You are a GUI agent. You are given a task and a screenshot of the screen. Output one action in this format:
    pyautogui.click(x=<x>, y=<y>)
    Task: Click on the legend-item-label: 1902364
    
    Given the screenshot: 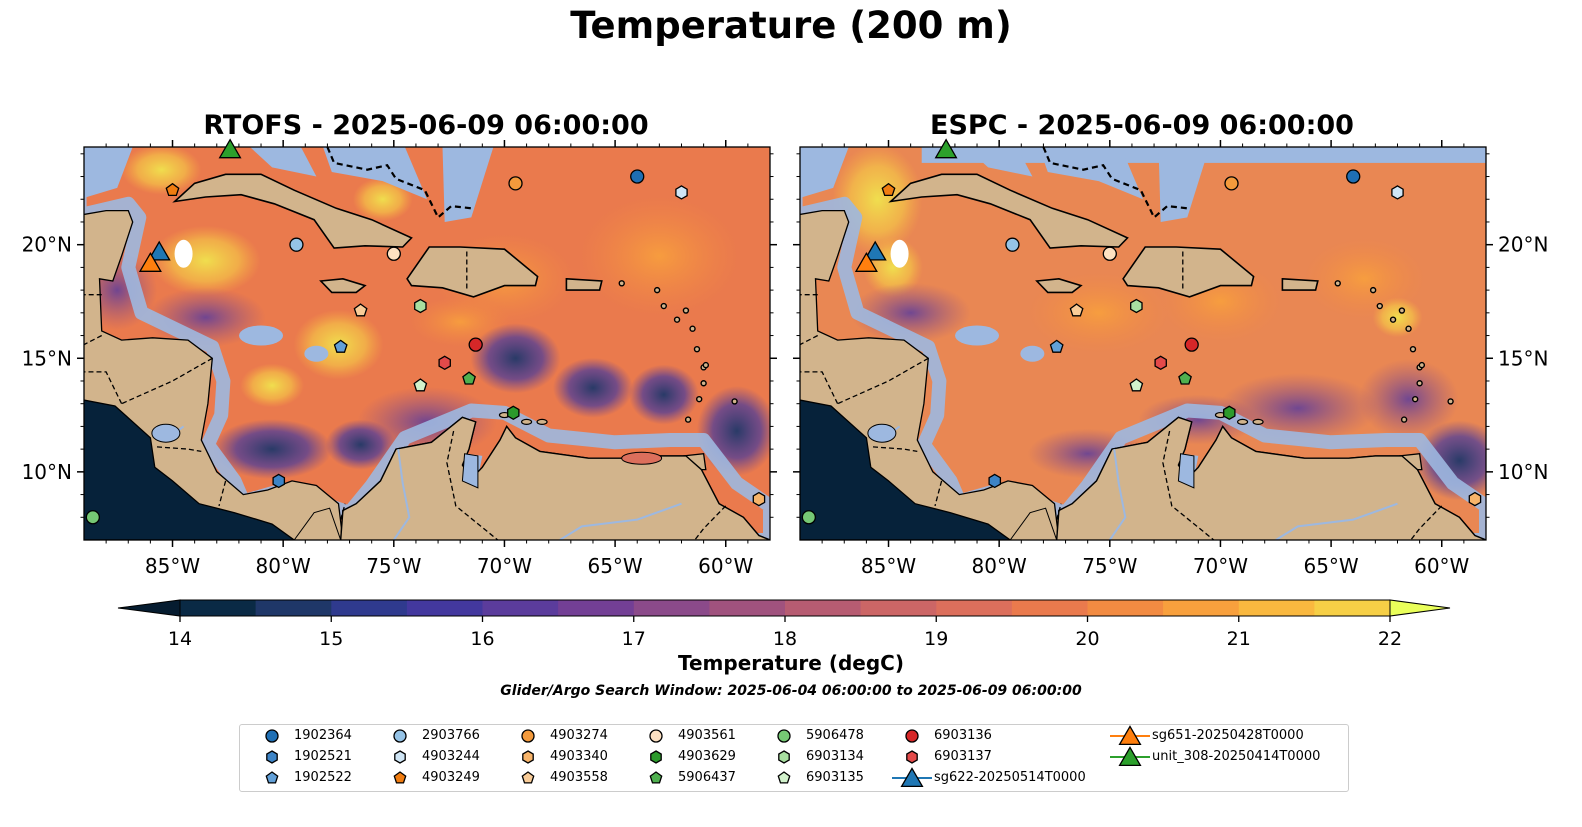 What is the action you would take?
    pyautogui.click(x=323, y=735)
    